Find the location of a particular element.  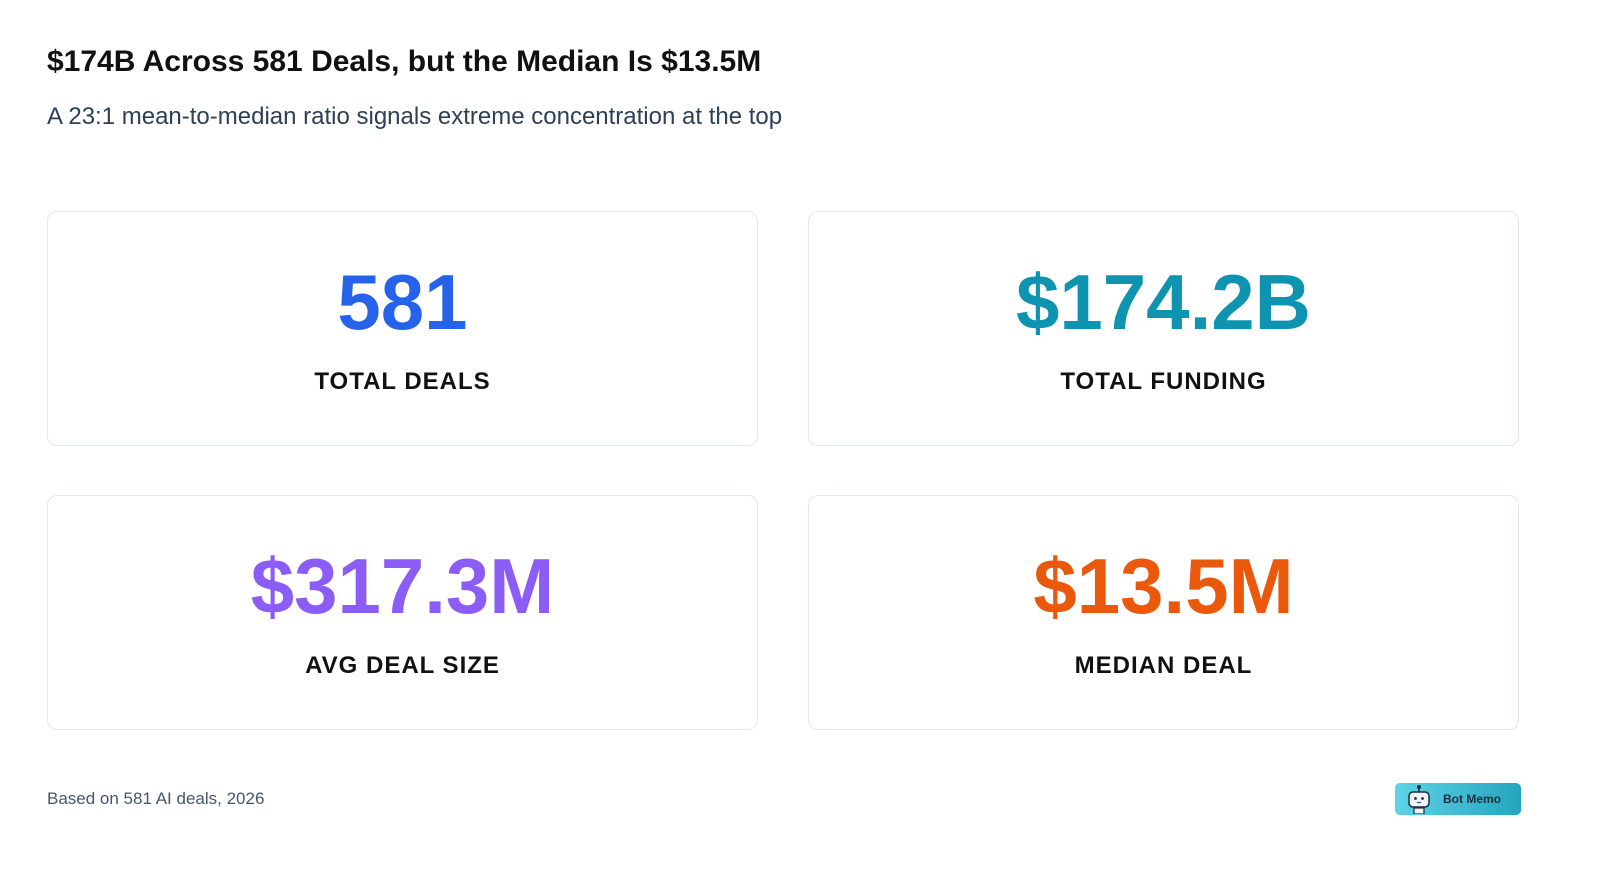

kpi-label: AVG DEAL SIZE is located at coordinates (402, 665).